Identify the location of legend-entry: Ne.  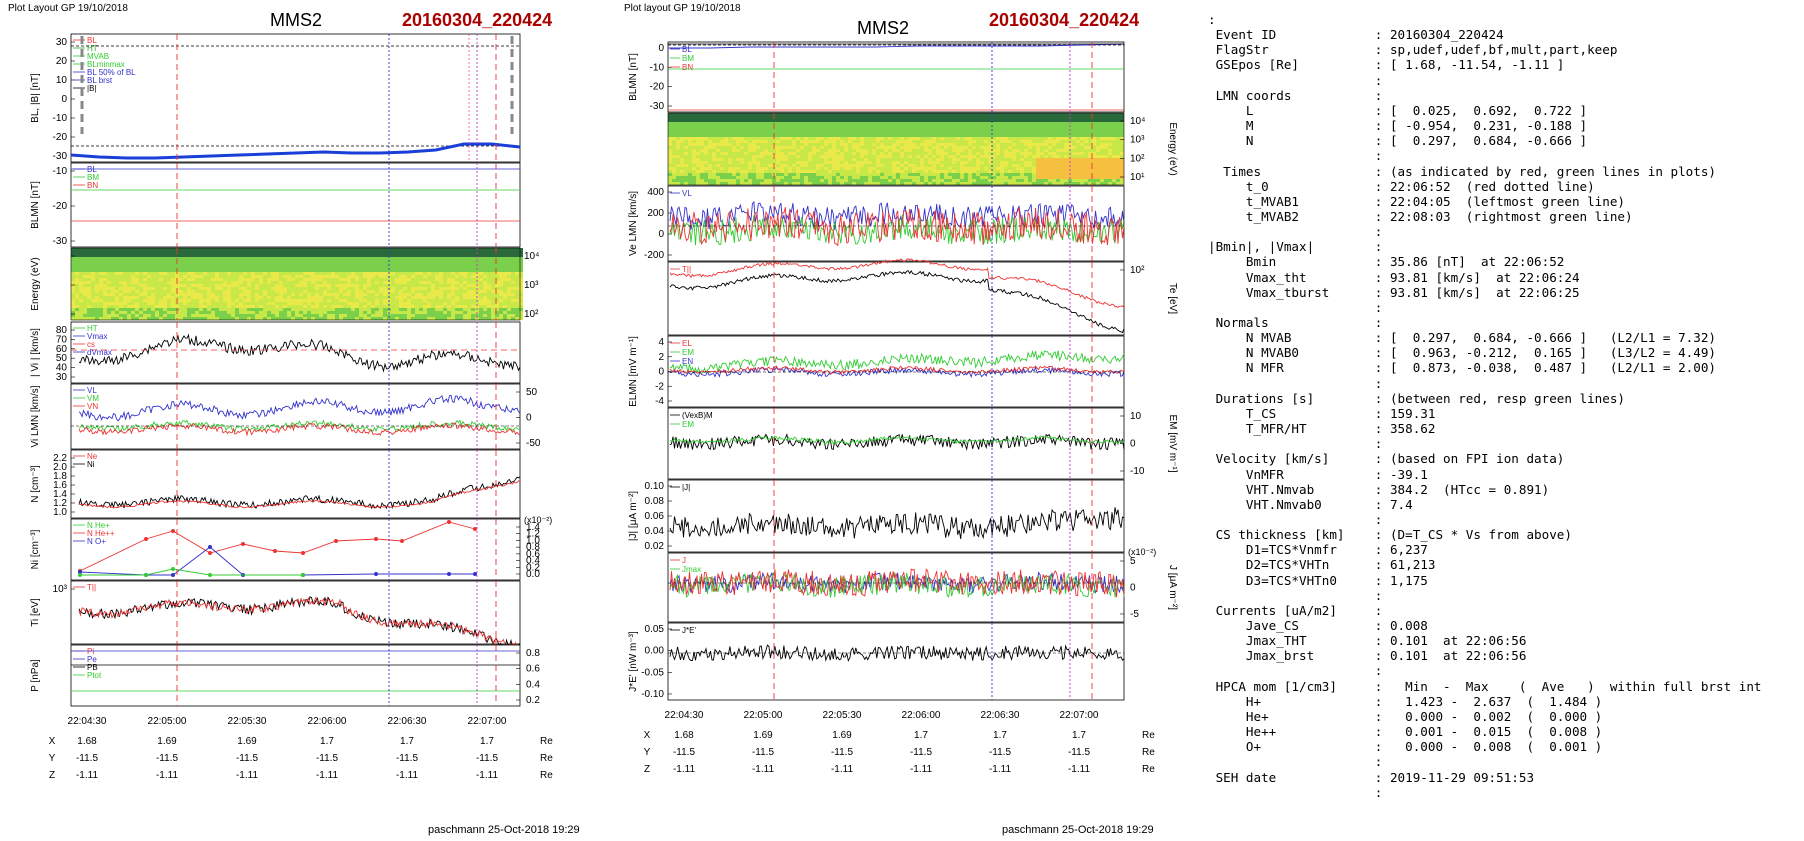
(92, 456).